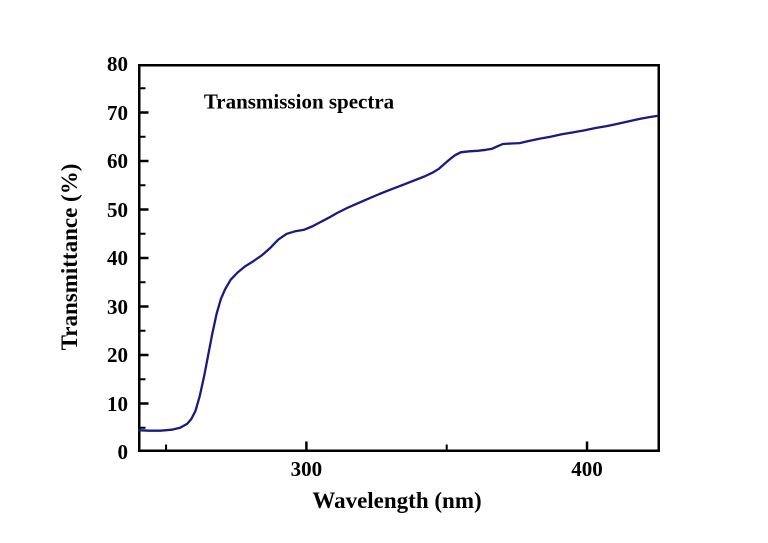  Describe the element at coordinates (306, 469) in the screenshot. I see `x-tick-label: 300` at that location.